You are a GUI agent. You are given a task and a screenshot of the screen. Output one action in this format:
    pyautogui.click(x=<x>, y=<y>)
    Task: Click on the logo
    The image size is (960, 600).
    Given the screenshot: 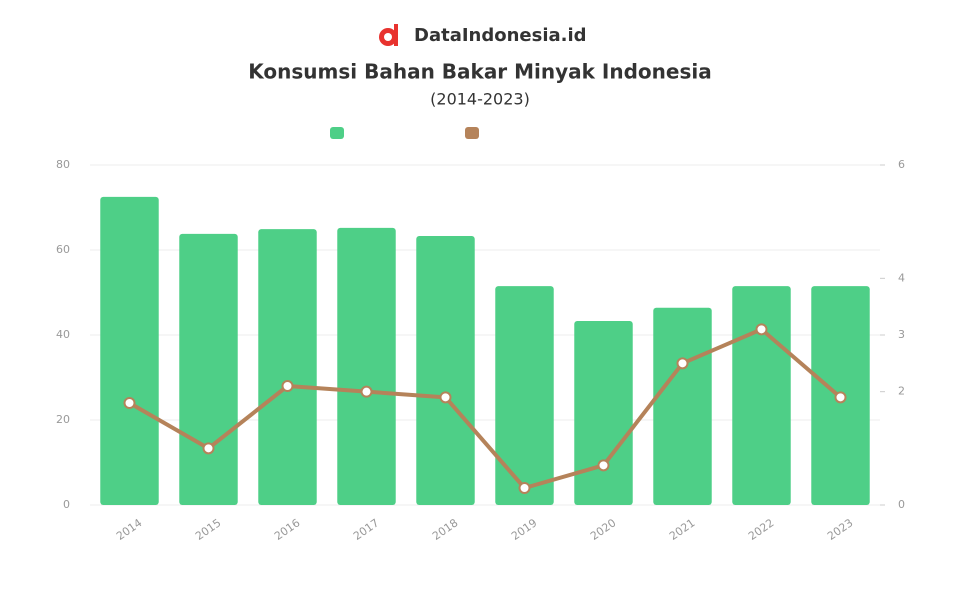 What is the action you would take?
    pyautogui.click(x=388, y=35)
    